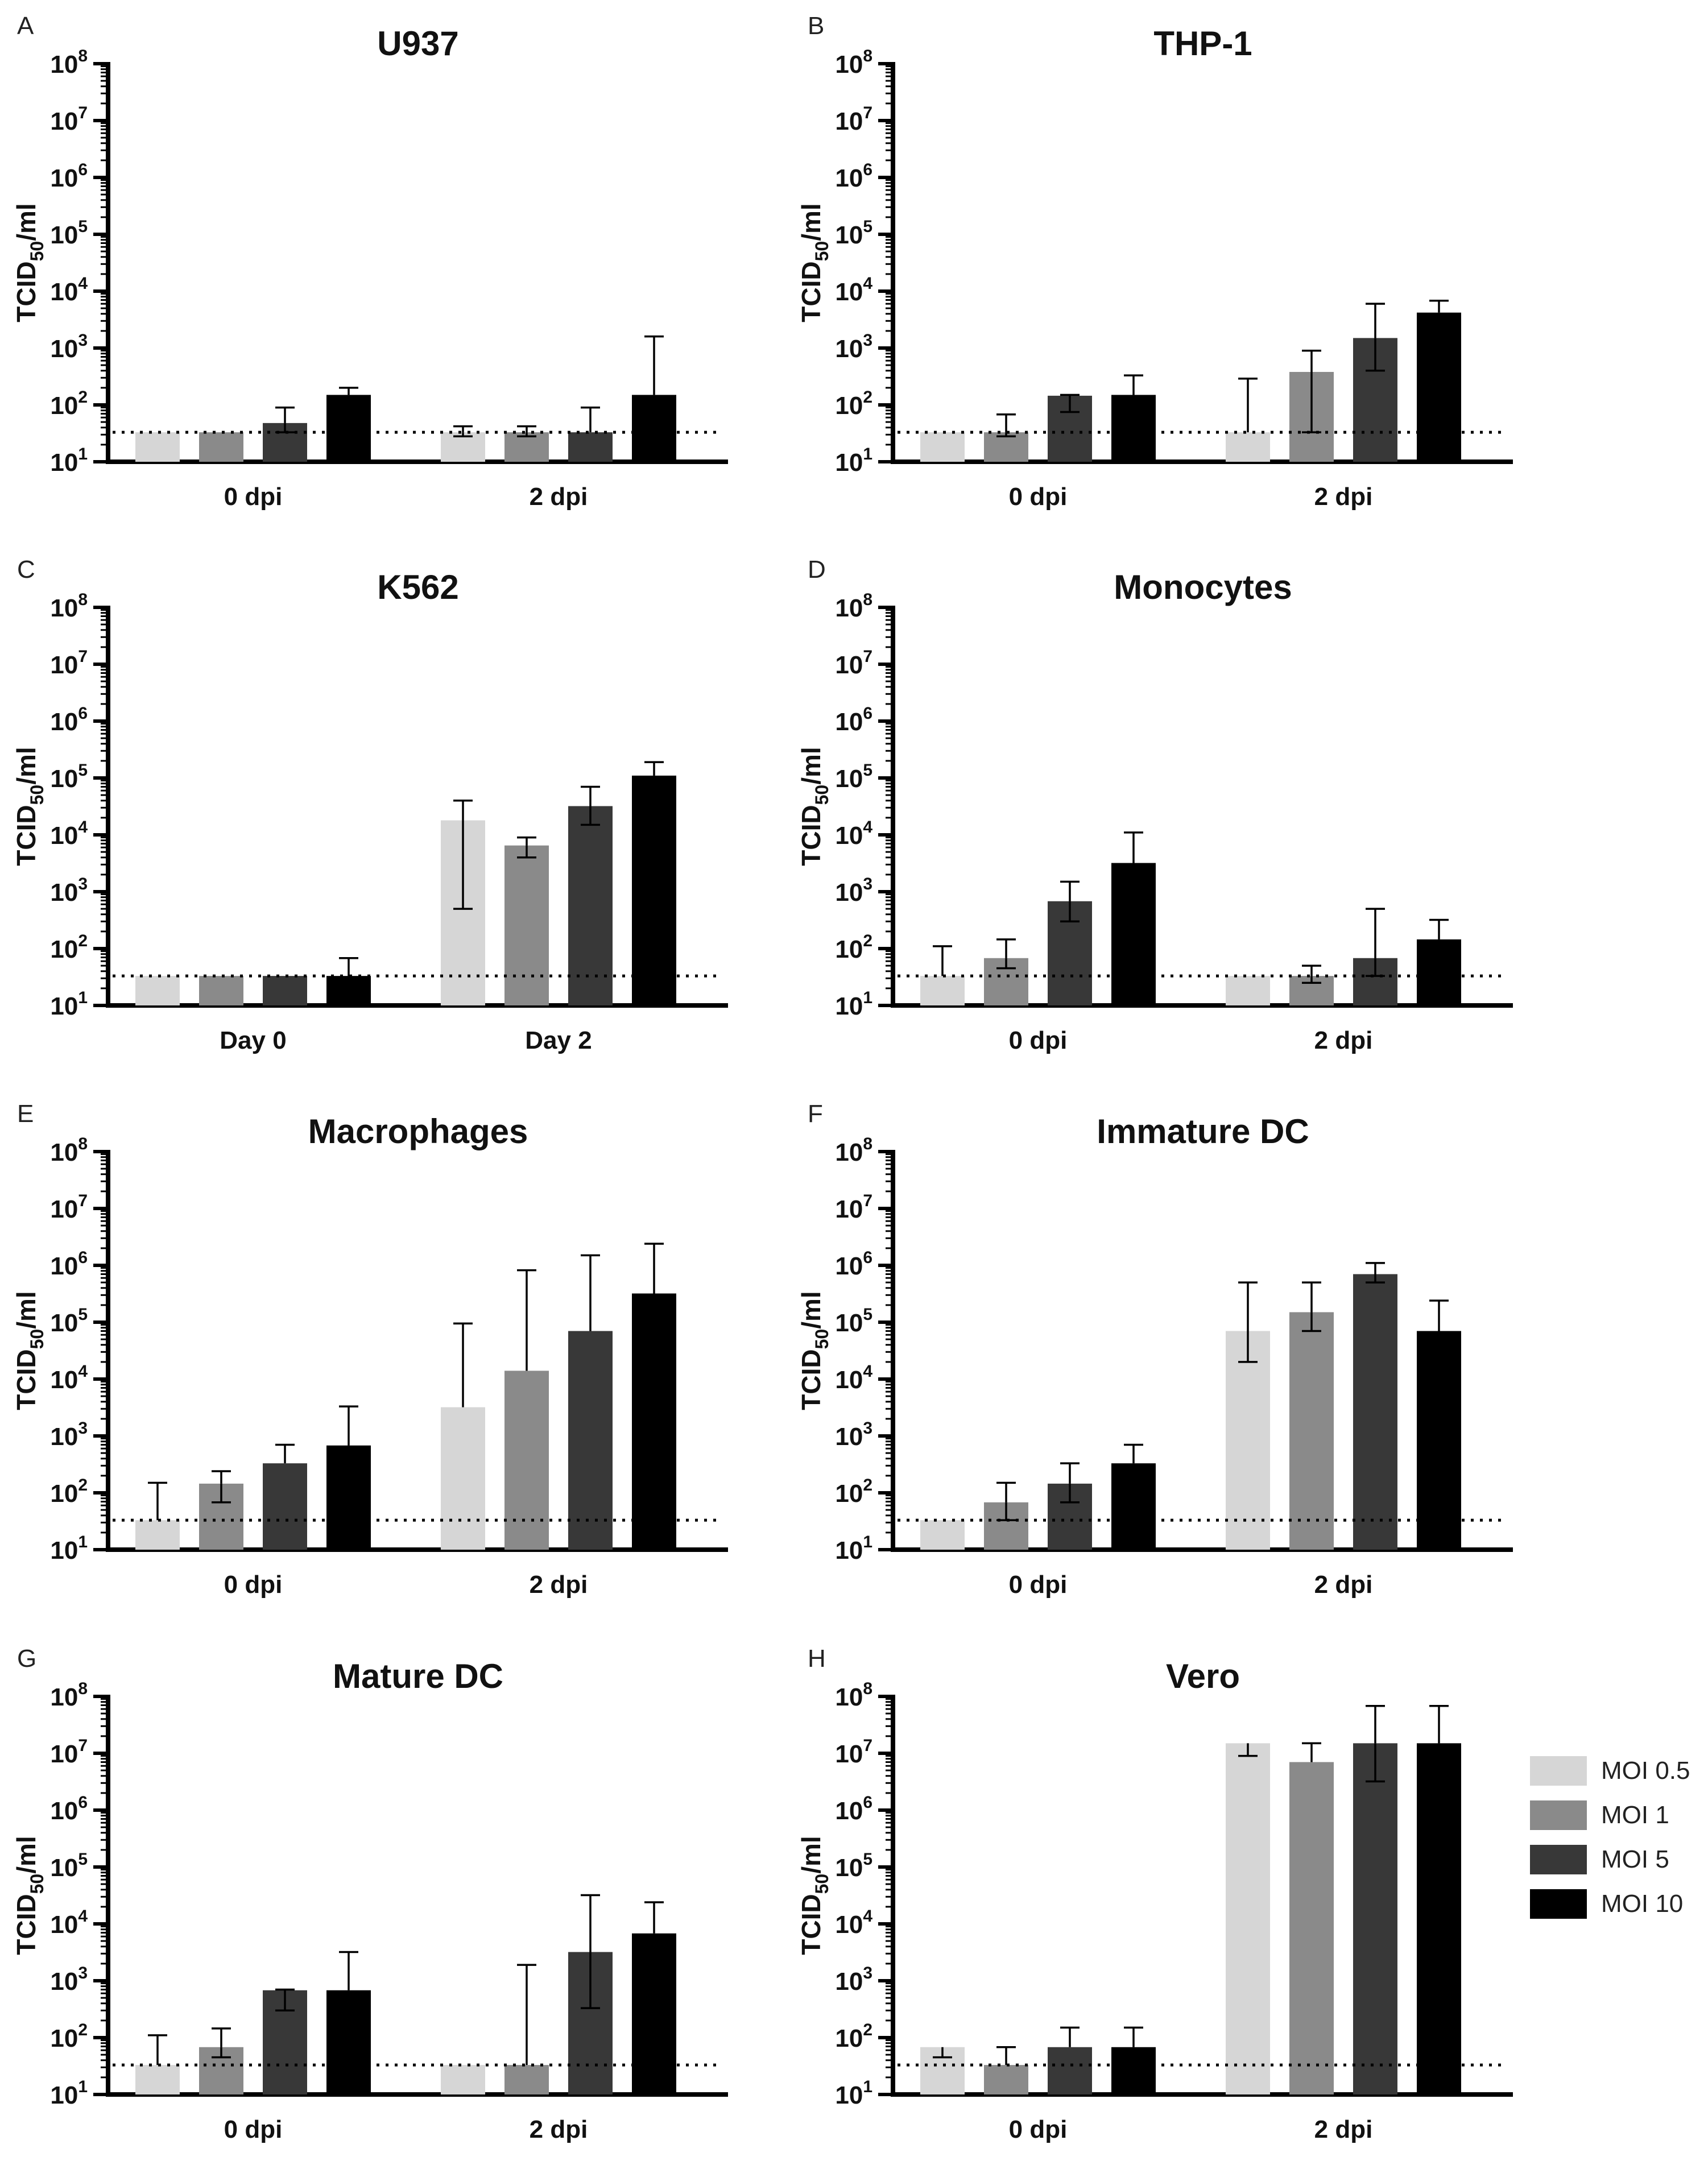 Image resolution: width=1708 pixels, height=2165 pixels. I want to click on legend-label: MOI 0.5, so click(1645, 1771).